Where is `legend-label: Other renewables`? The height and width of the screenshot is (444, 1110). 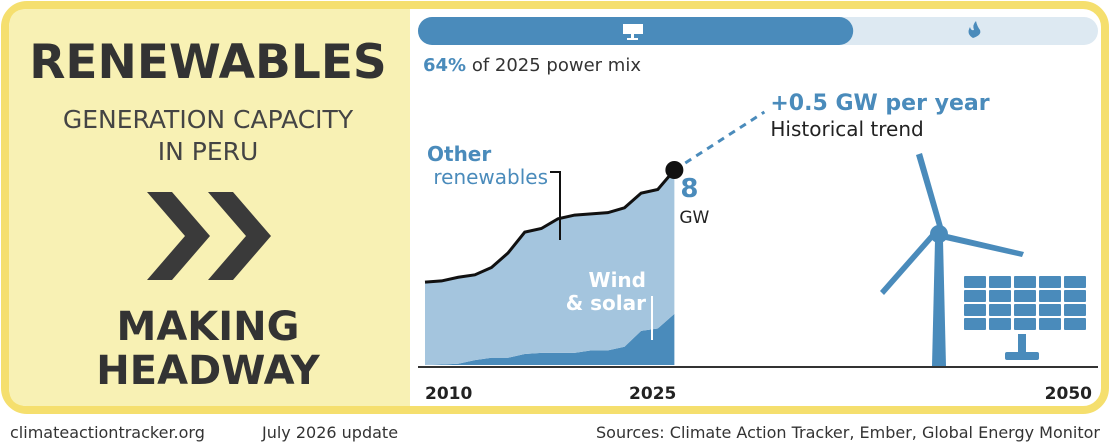
legend-label: Other renewables is located at coordinates (487, 165).